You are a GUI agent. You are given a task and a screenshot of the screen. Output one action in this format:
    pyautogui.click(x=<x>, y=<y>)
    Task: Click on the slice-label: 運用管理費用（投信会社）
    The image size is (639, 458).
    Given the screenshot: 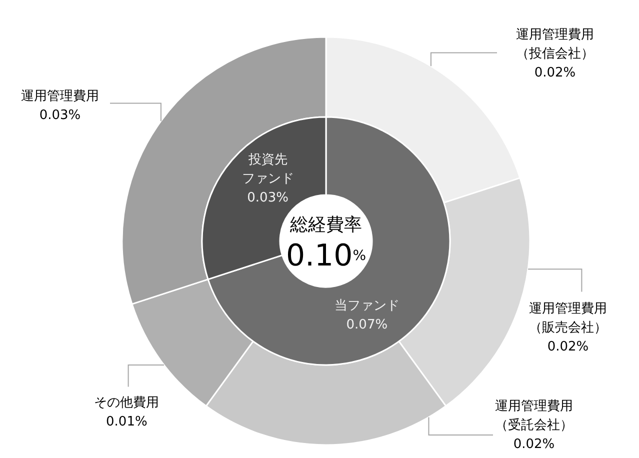 What is the action you would take?
    pyautogui.click(x=555, y=45)
    